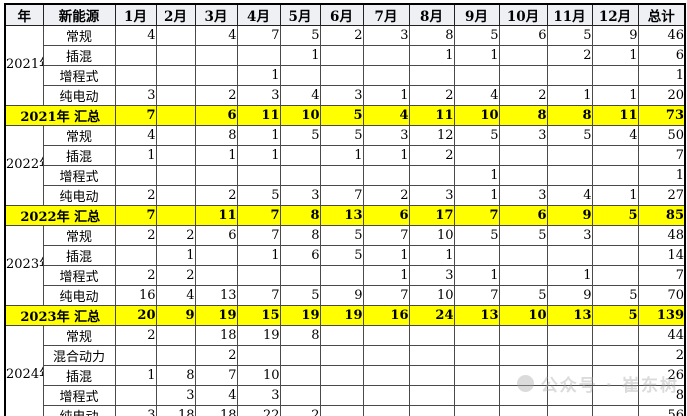 The width and height of the screenshot is (687, 416). What do you see at coordinates (476, 95) in the screenshot?
I see `value-cell: 4` at bounding box center [476, 95].